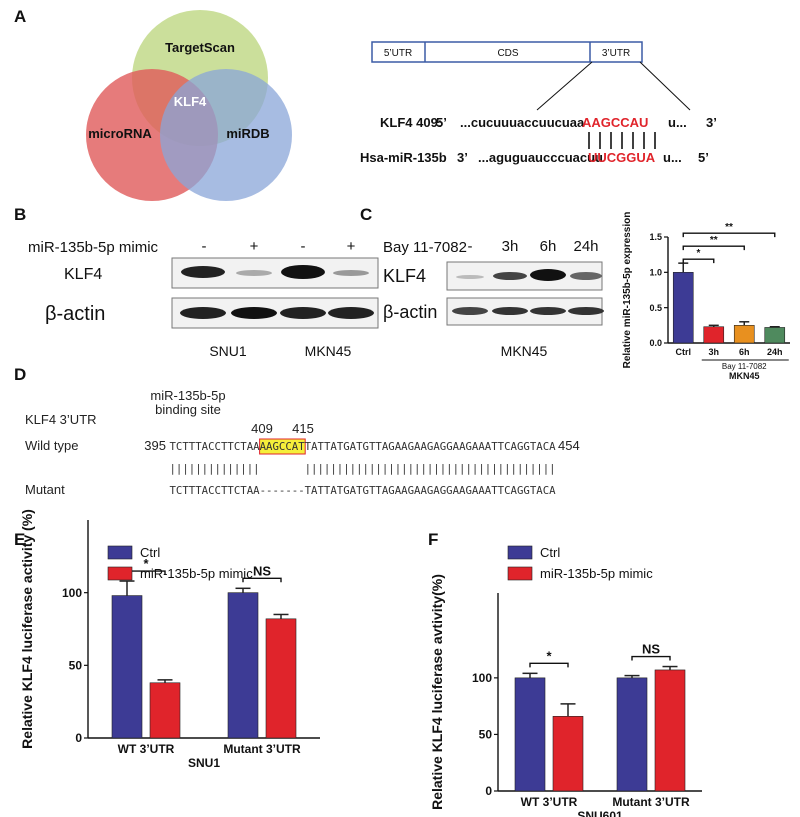 This screenshot has width=800, height=817. I want to click on target-name: KLF4 409:, so click(411, 122).